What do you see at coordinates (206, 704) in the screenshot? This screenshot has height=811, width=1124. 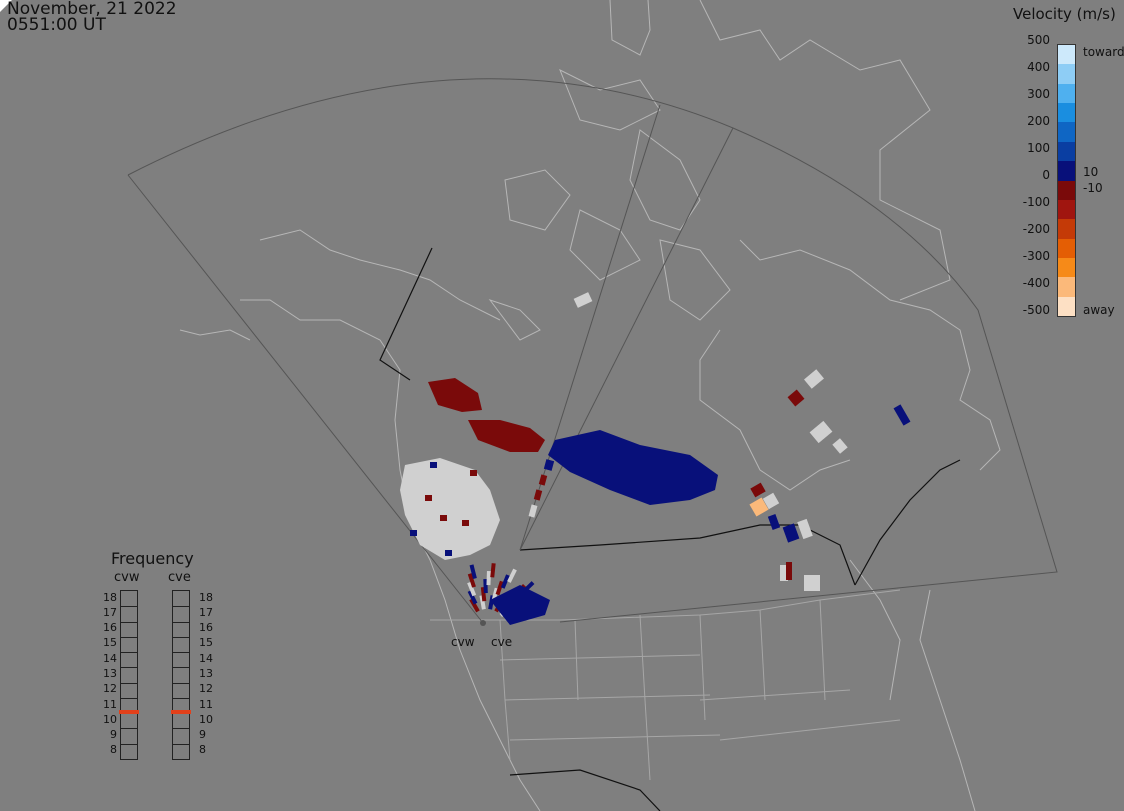 I see `frequency-level-label: 11` at bounding box center [206, 704].